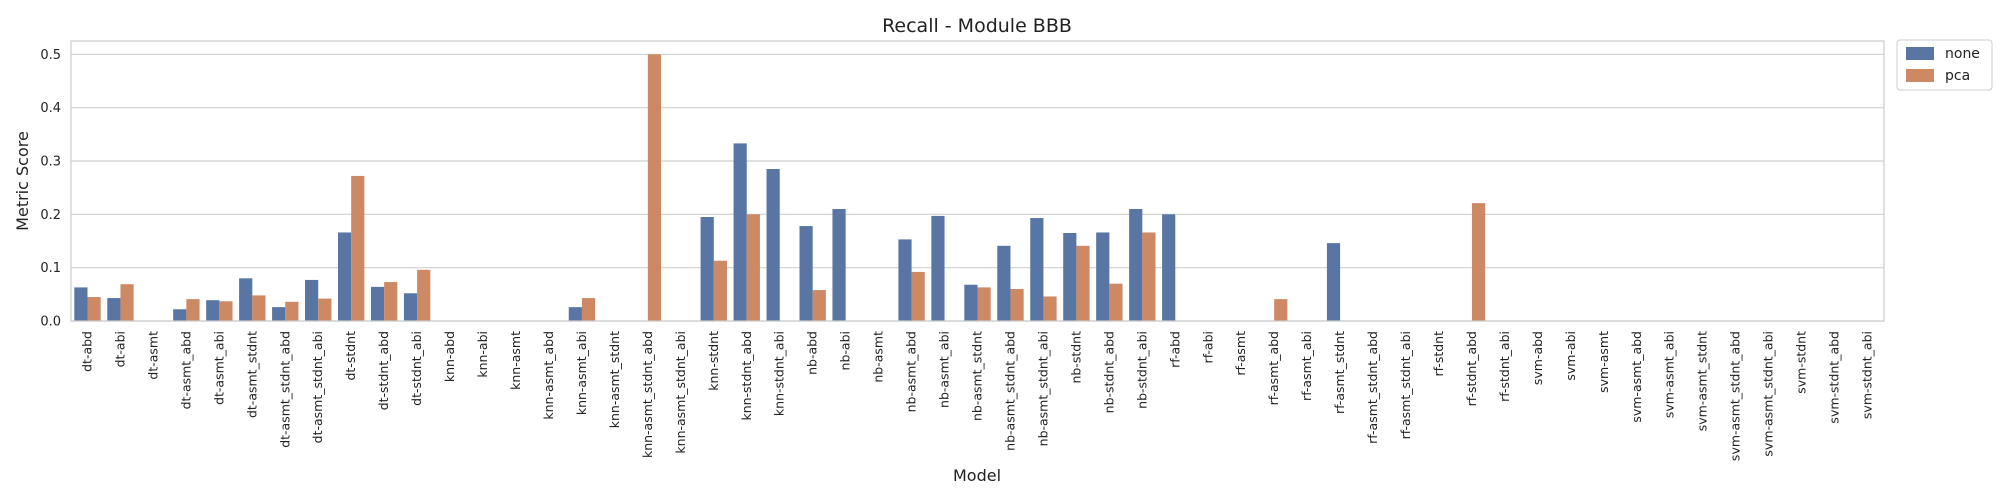 The height and width of the screenshot is (500, 2000). Describe the element at coordinates (1405, 385) in the screenshot. I see `x-tick-label: rf-asmt_stdnt_abi` at that location.